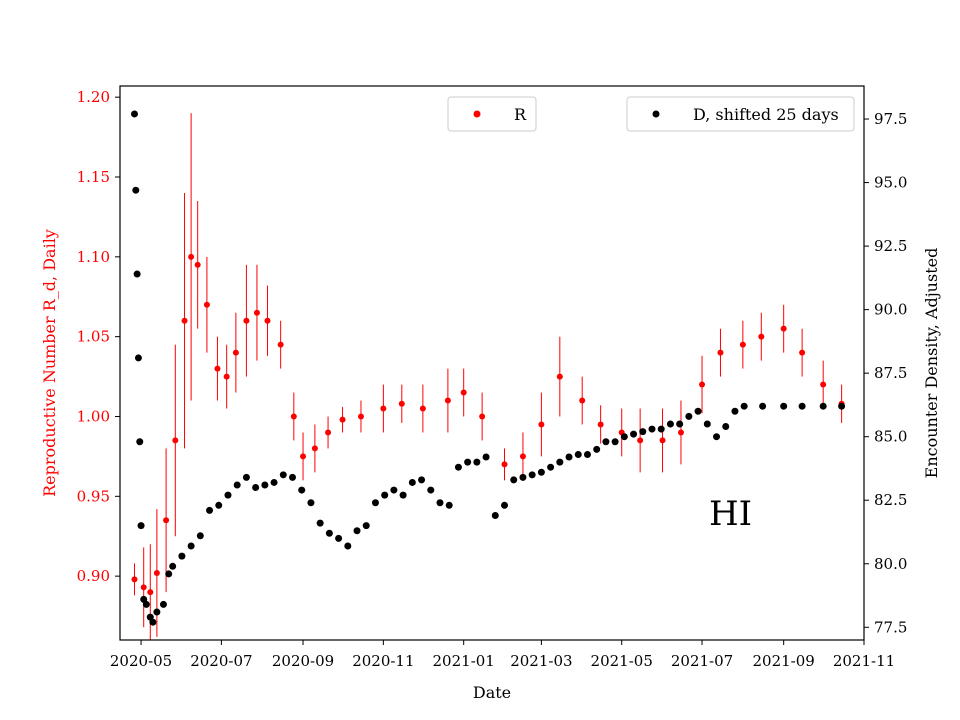 This screenshot has height=720, width=960. I want to click on x-tick-label: 2021-03, so click(541, 661).